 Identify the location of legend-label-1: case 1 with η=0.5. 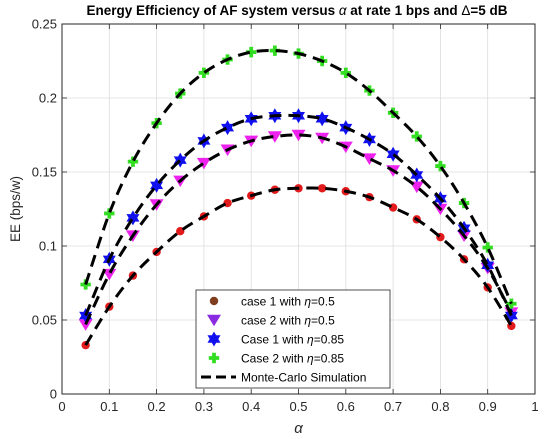
(288, 302).